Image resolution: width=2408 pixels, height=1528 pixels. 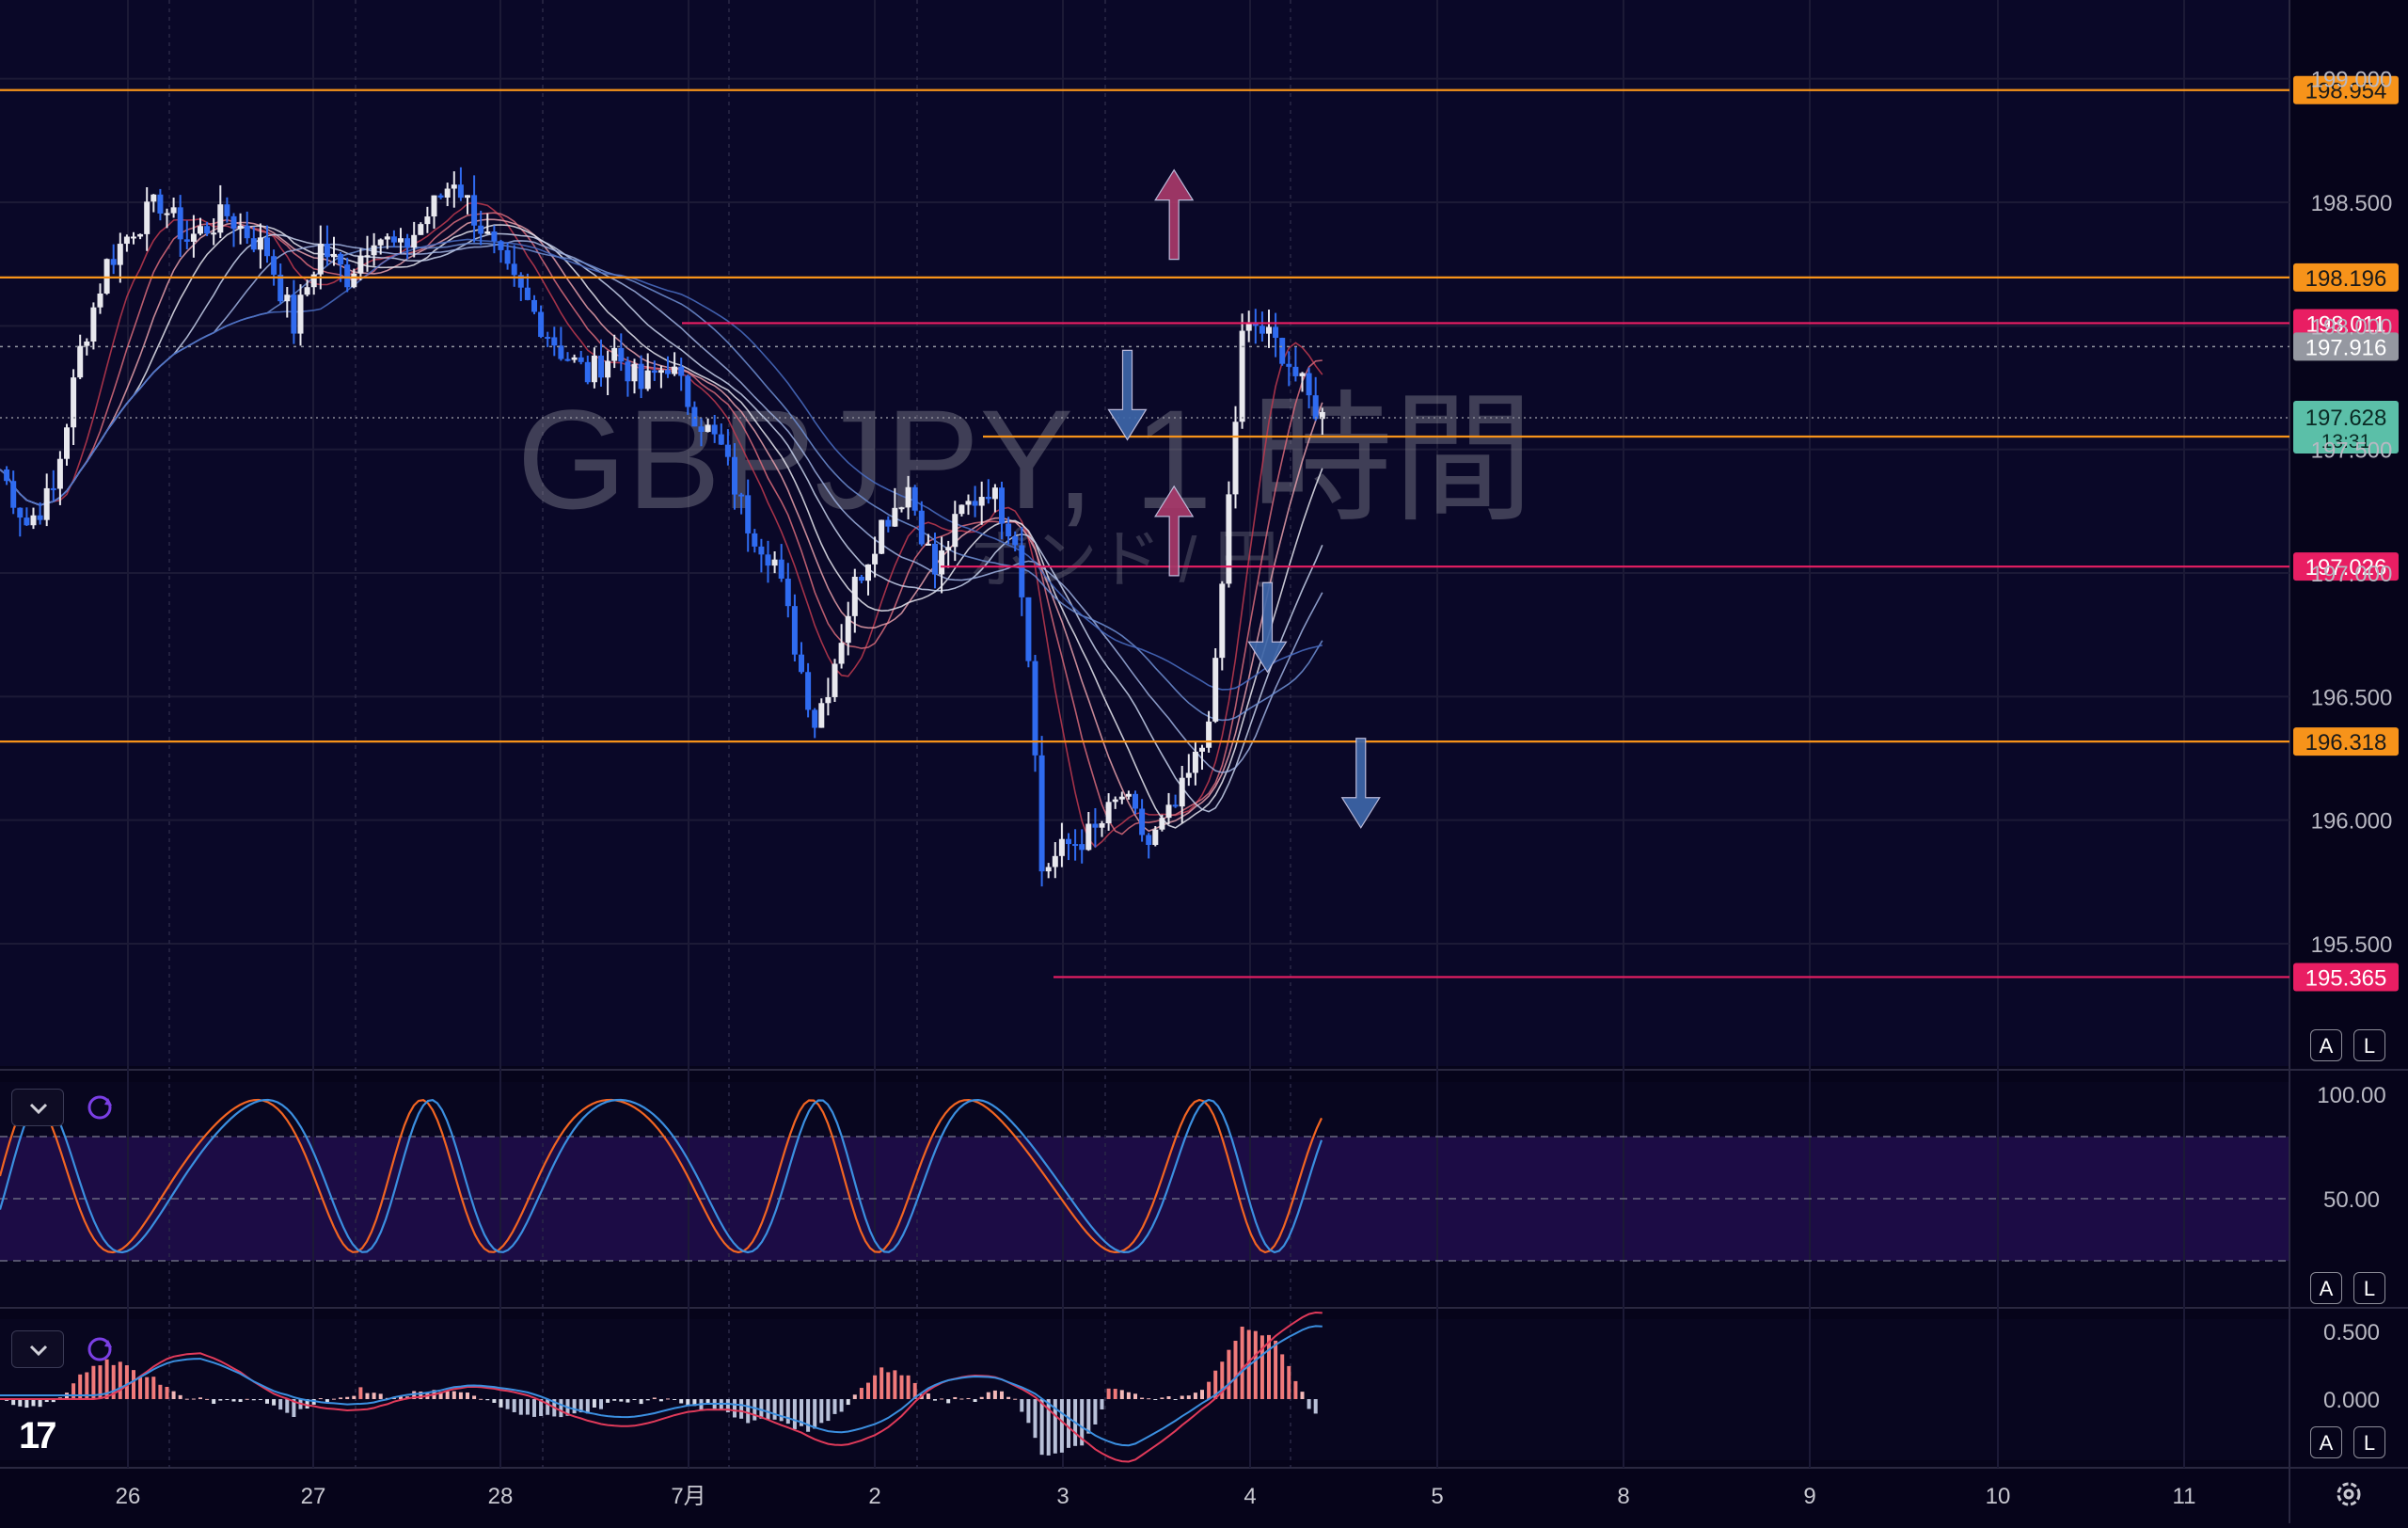 What do you see at coordinates (1063, 1496) in the screenshot?
I see `time-tick-label: 3` at bounding box center [1063, 1496].